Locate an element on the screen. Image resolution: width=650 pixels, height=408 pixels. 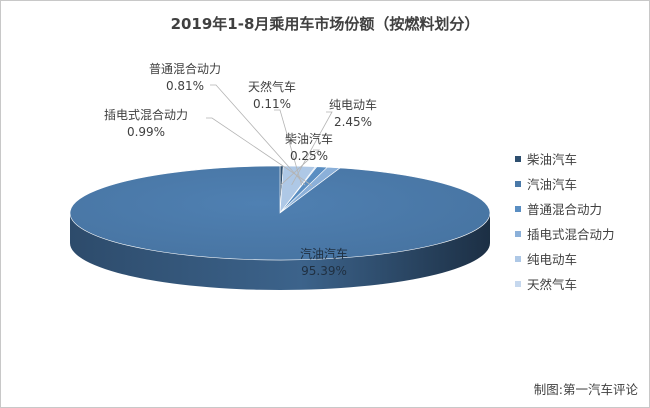
legend-label: 插电式混合动力 is located at coordinates (571, 234).